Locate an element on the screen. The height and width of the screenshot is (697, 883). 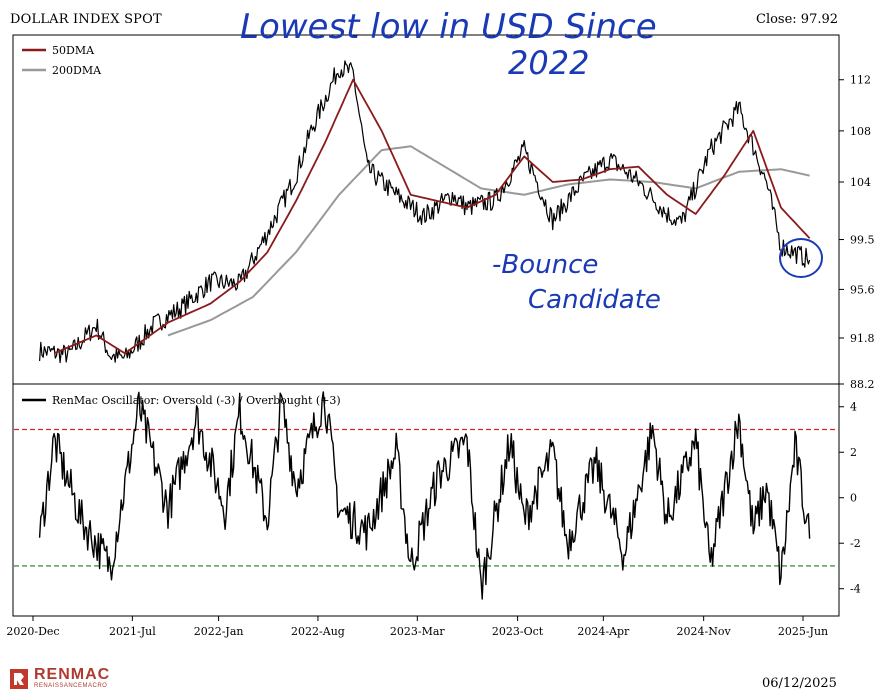
x-tick-label: 2025-Jun is located at coordinates (803, 631).